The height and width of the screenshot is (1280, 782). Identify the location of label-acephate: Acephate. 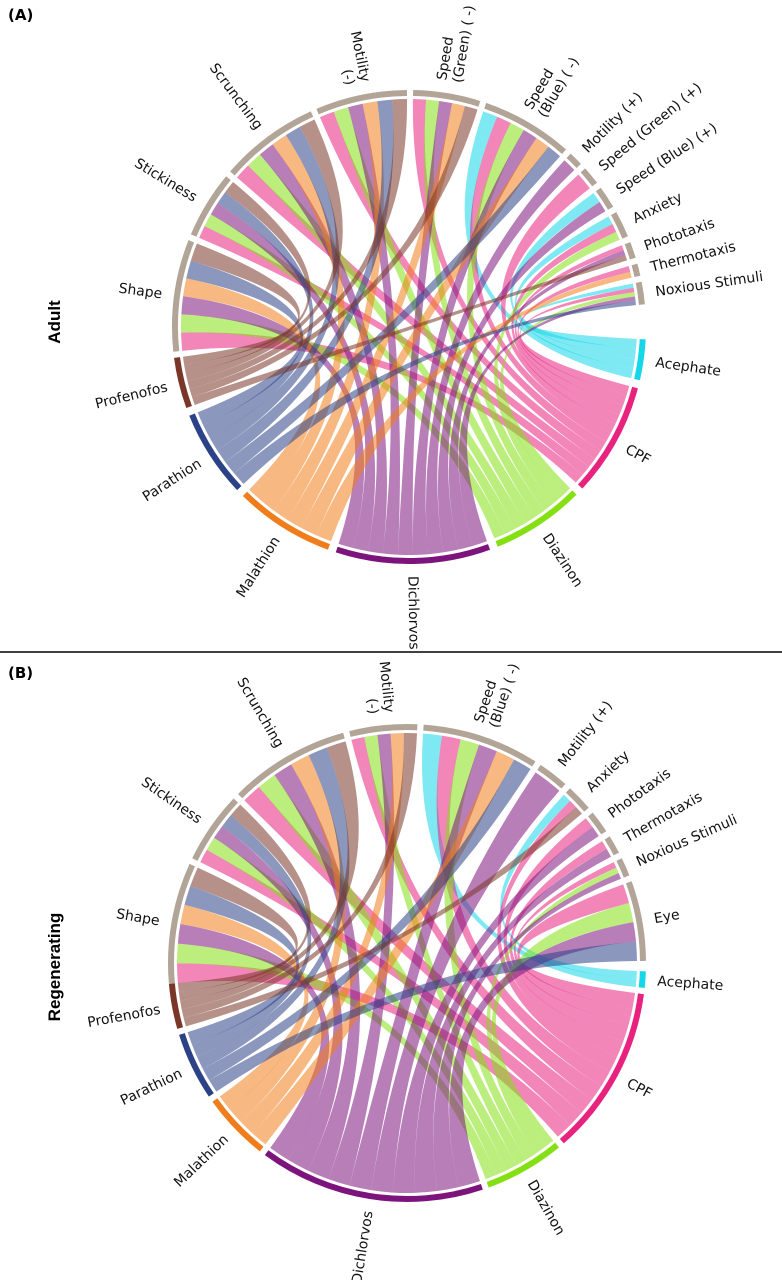
(690, 984).